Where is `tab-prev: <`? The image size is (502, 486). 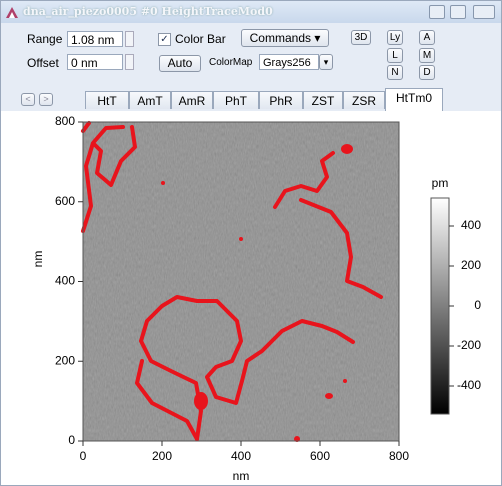
tab-prev: < is located at coordinates (28, 99).